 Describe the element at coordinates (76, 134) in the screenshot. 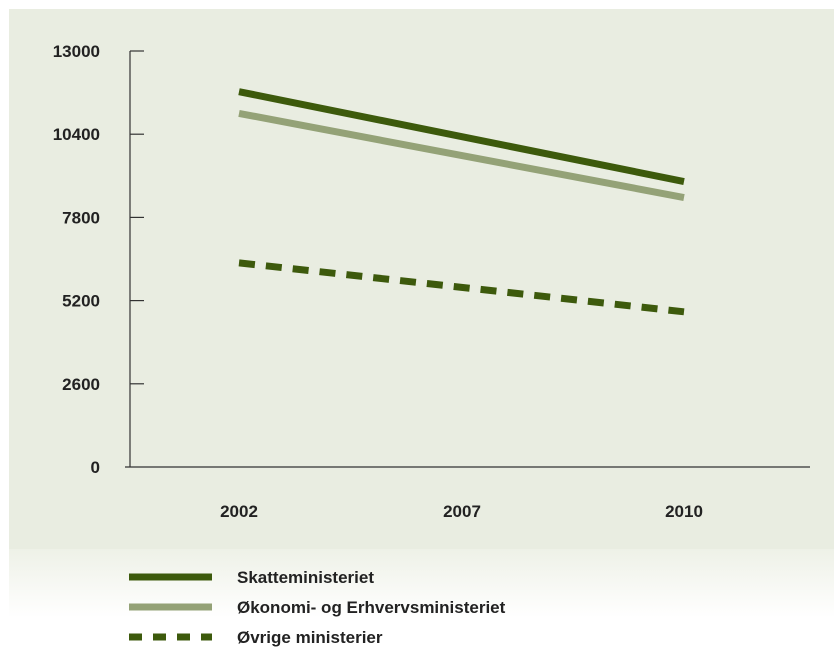

I see `y-tick-label: 10400` at that location.